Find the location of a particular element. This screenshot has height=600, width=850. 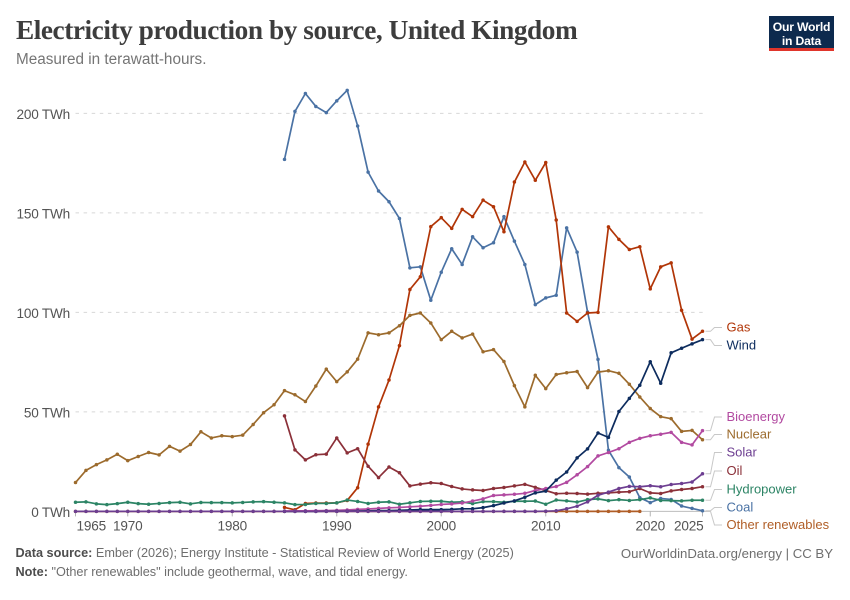

svg-text: Bioenergy is located at coordinates (756, 416).